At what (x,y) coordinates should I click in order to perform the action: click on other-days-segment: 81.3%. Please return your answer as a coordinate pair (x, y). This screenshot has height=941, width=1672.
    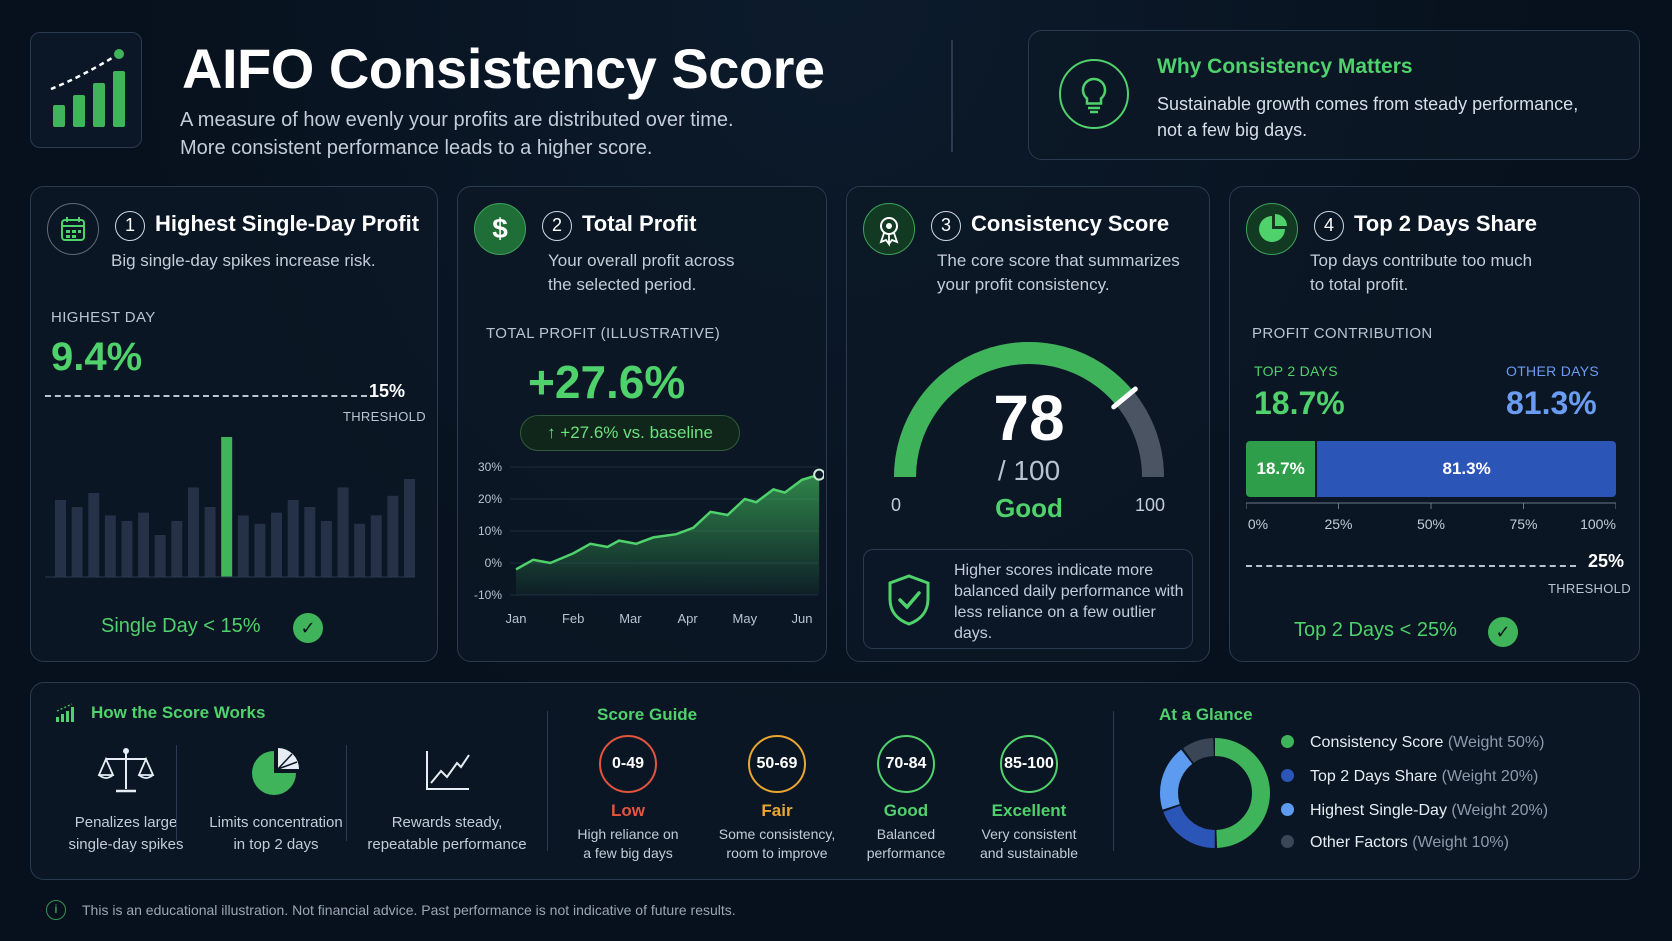
    Looking at the image, I should click on (1465, 469).